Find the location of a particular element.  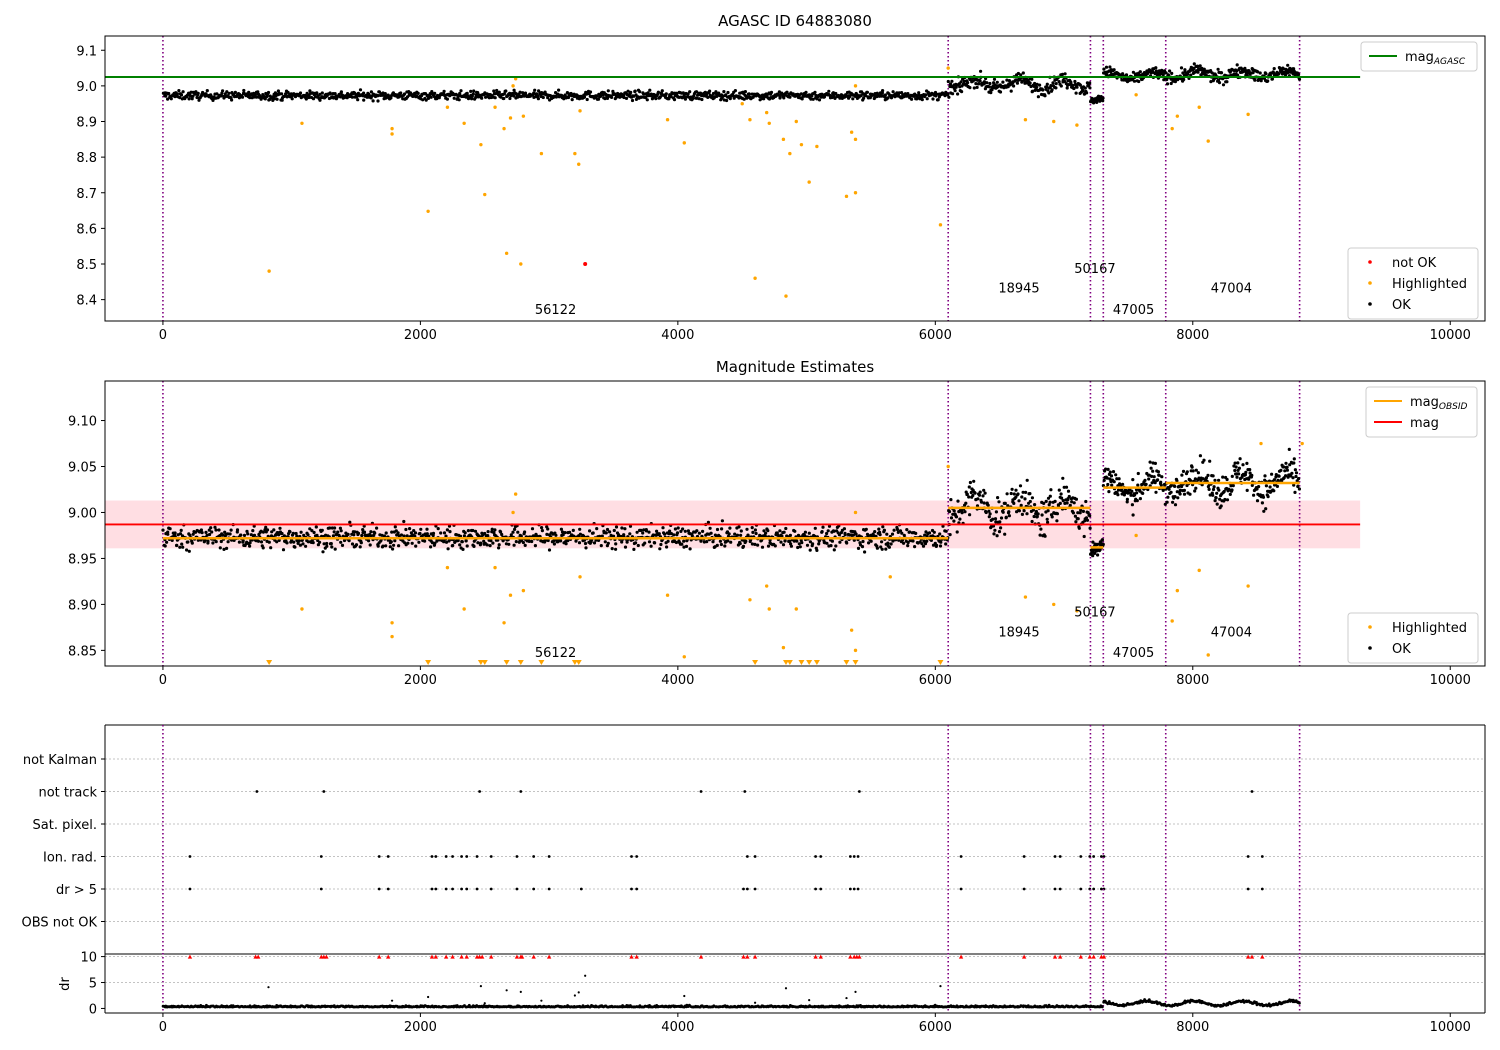

panel1-highlighted-point is located at coordinates (948, 68).